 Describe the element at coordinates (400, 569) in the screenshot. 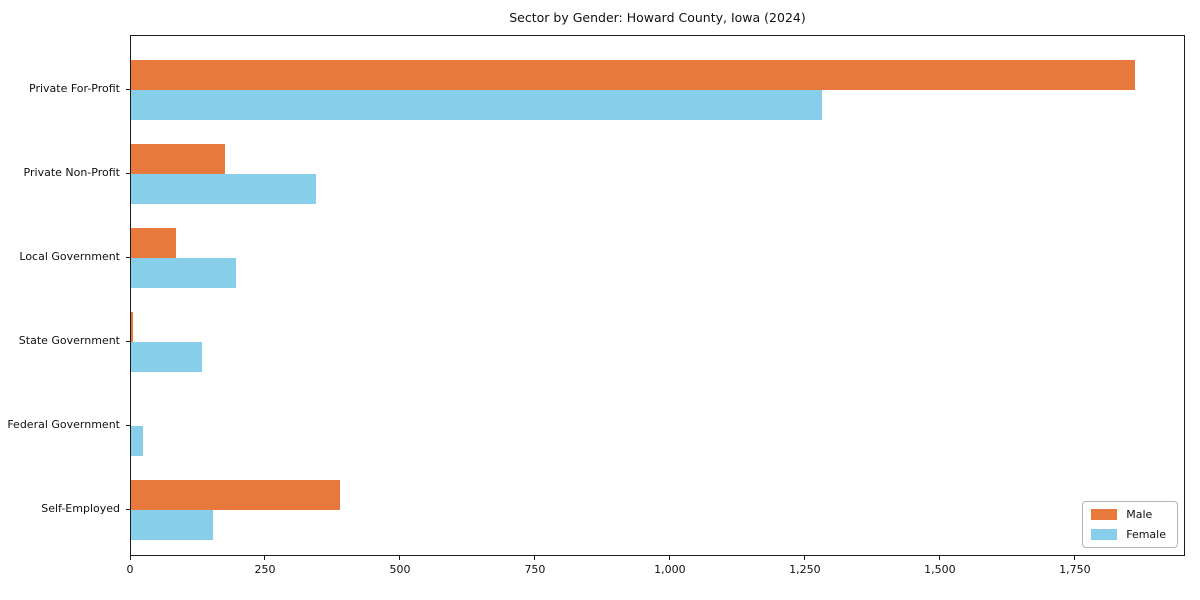

I see `x-tick-label: 500` at that location.